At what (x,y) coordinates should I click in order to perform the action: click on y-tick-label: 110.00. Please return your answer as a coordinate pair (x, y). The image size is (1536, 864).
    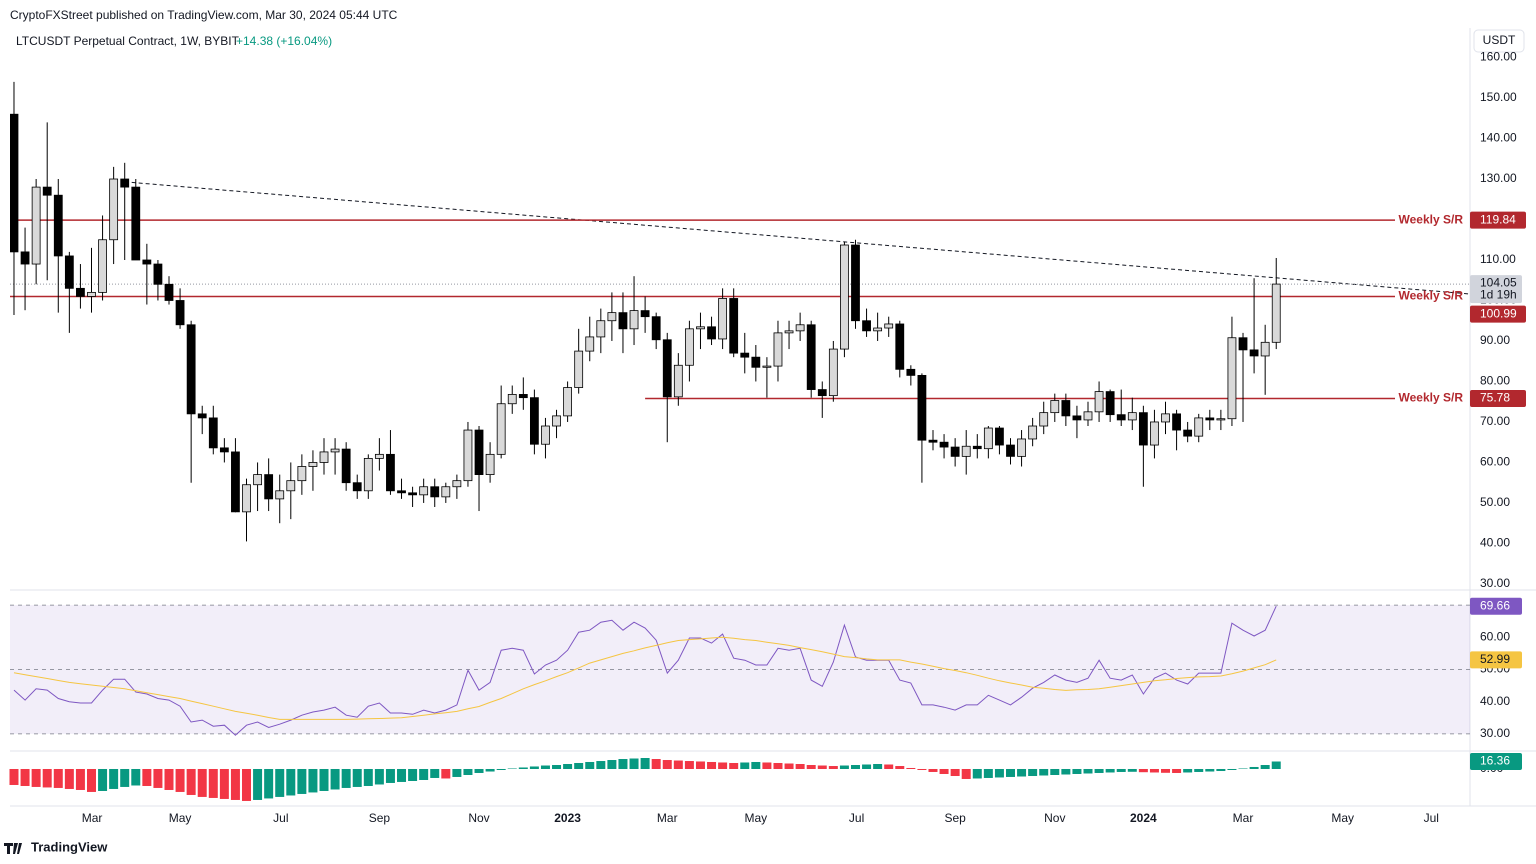
    Looking at the image, I should click on (1498, 259).